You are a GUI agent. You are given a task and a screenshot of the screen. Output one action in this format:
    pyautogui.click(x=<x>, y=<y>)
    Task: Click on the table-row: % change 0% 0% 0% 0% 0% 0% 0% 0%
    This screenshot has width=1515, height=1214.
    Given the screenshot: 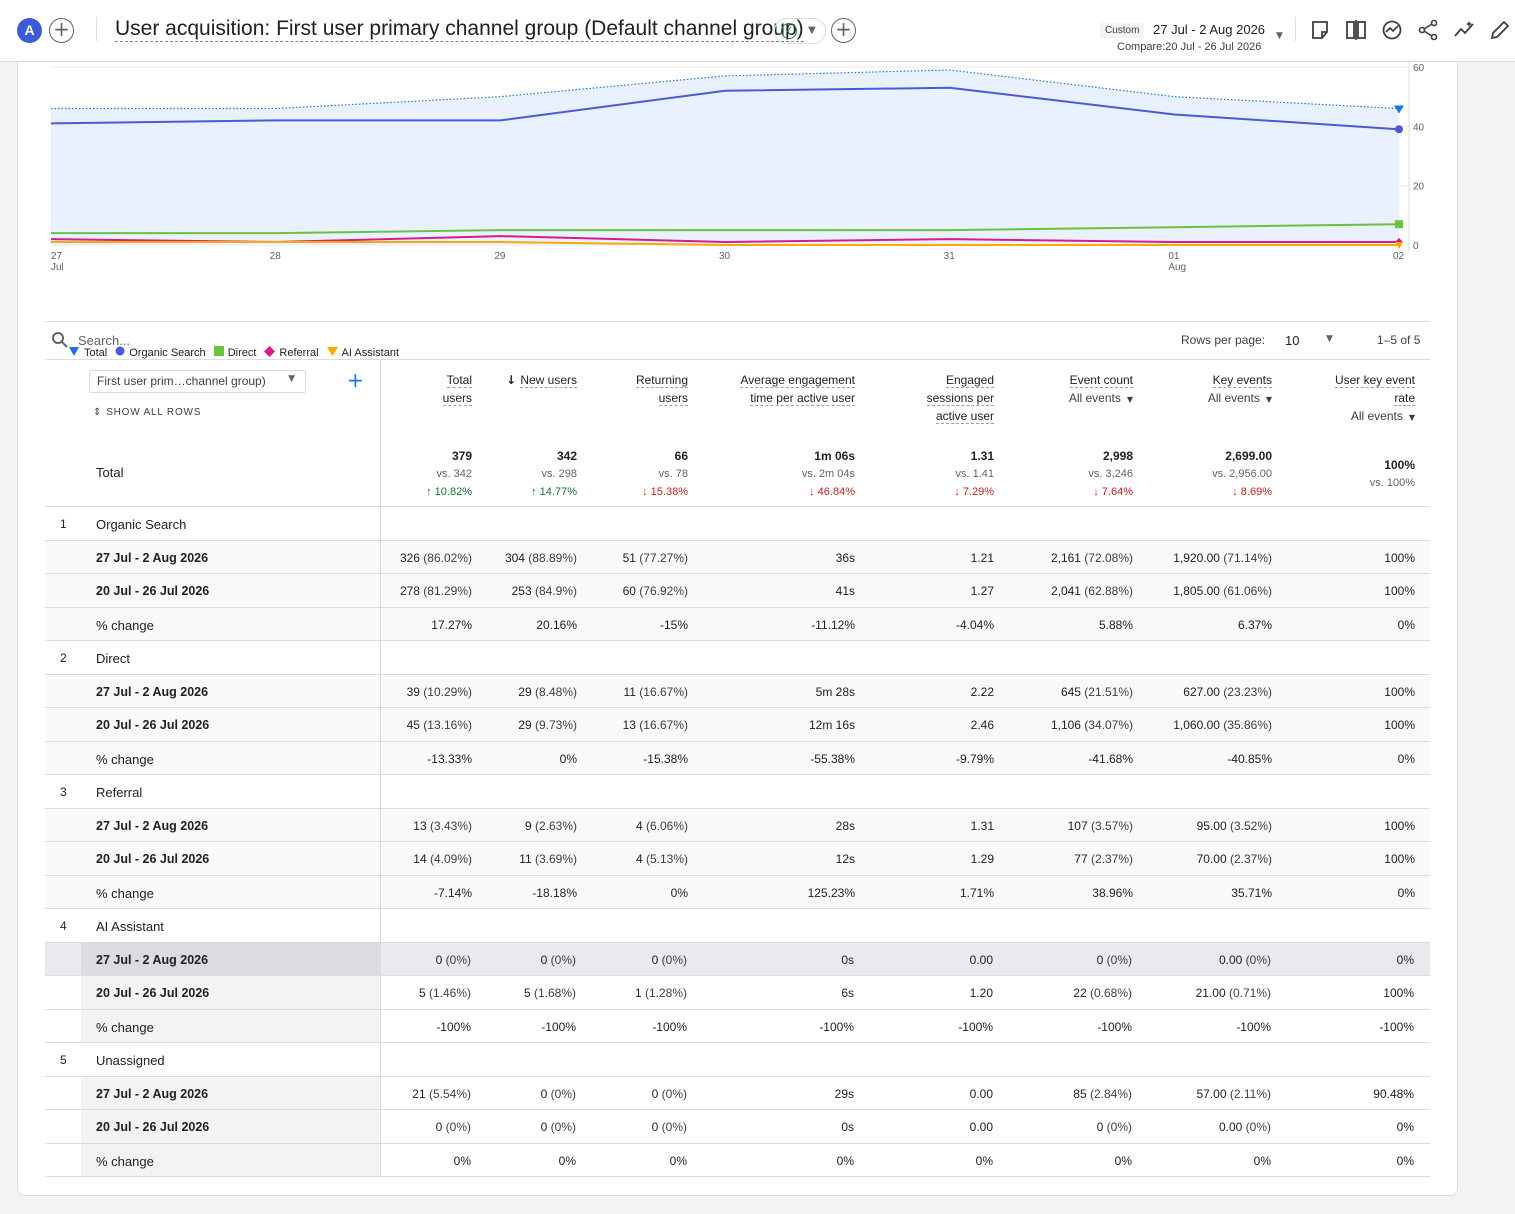 What is the action you would take?
    pyautogui.click(x=737, y=1160)
    